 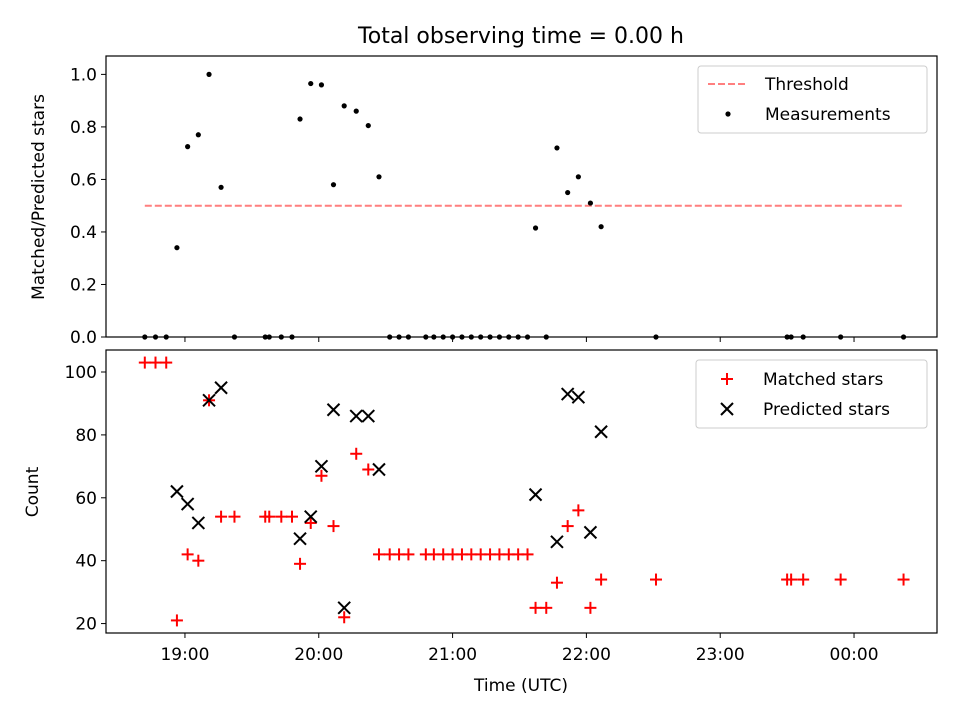 I want to click on count-y-ticks: 20 40 60 80 100, so click(x=85, y=499).